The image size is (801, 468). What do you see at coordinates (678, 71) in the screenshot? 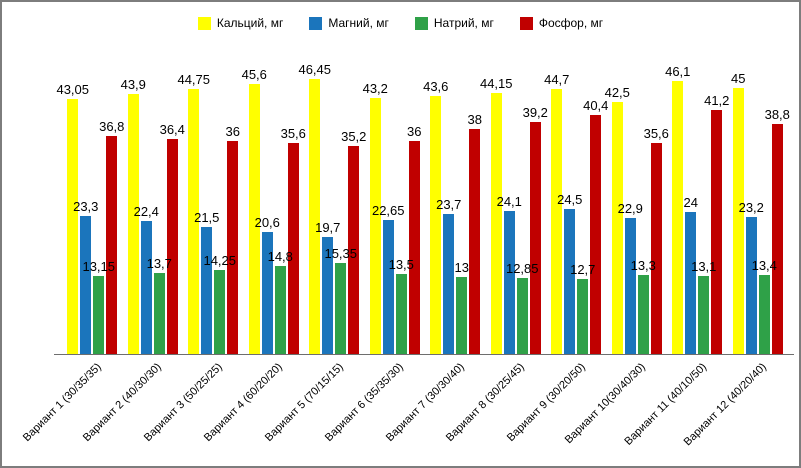
I see `bar-value-label: 46,1` at bounding box center [678, 71].